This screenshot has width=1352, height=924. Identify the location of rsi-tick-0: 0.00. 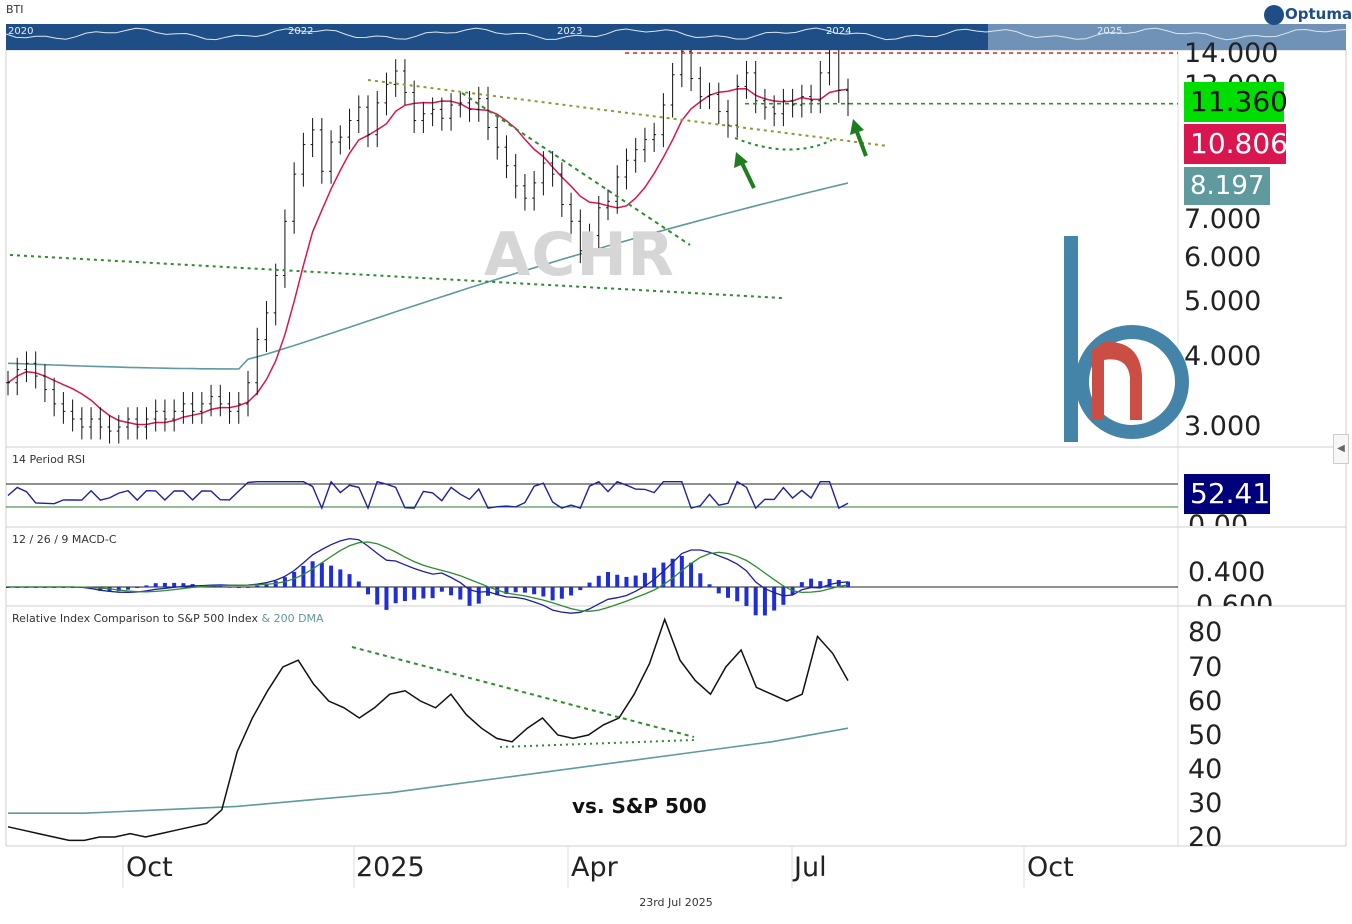
(1218, 518).